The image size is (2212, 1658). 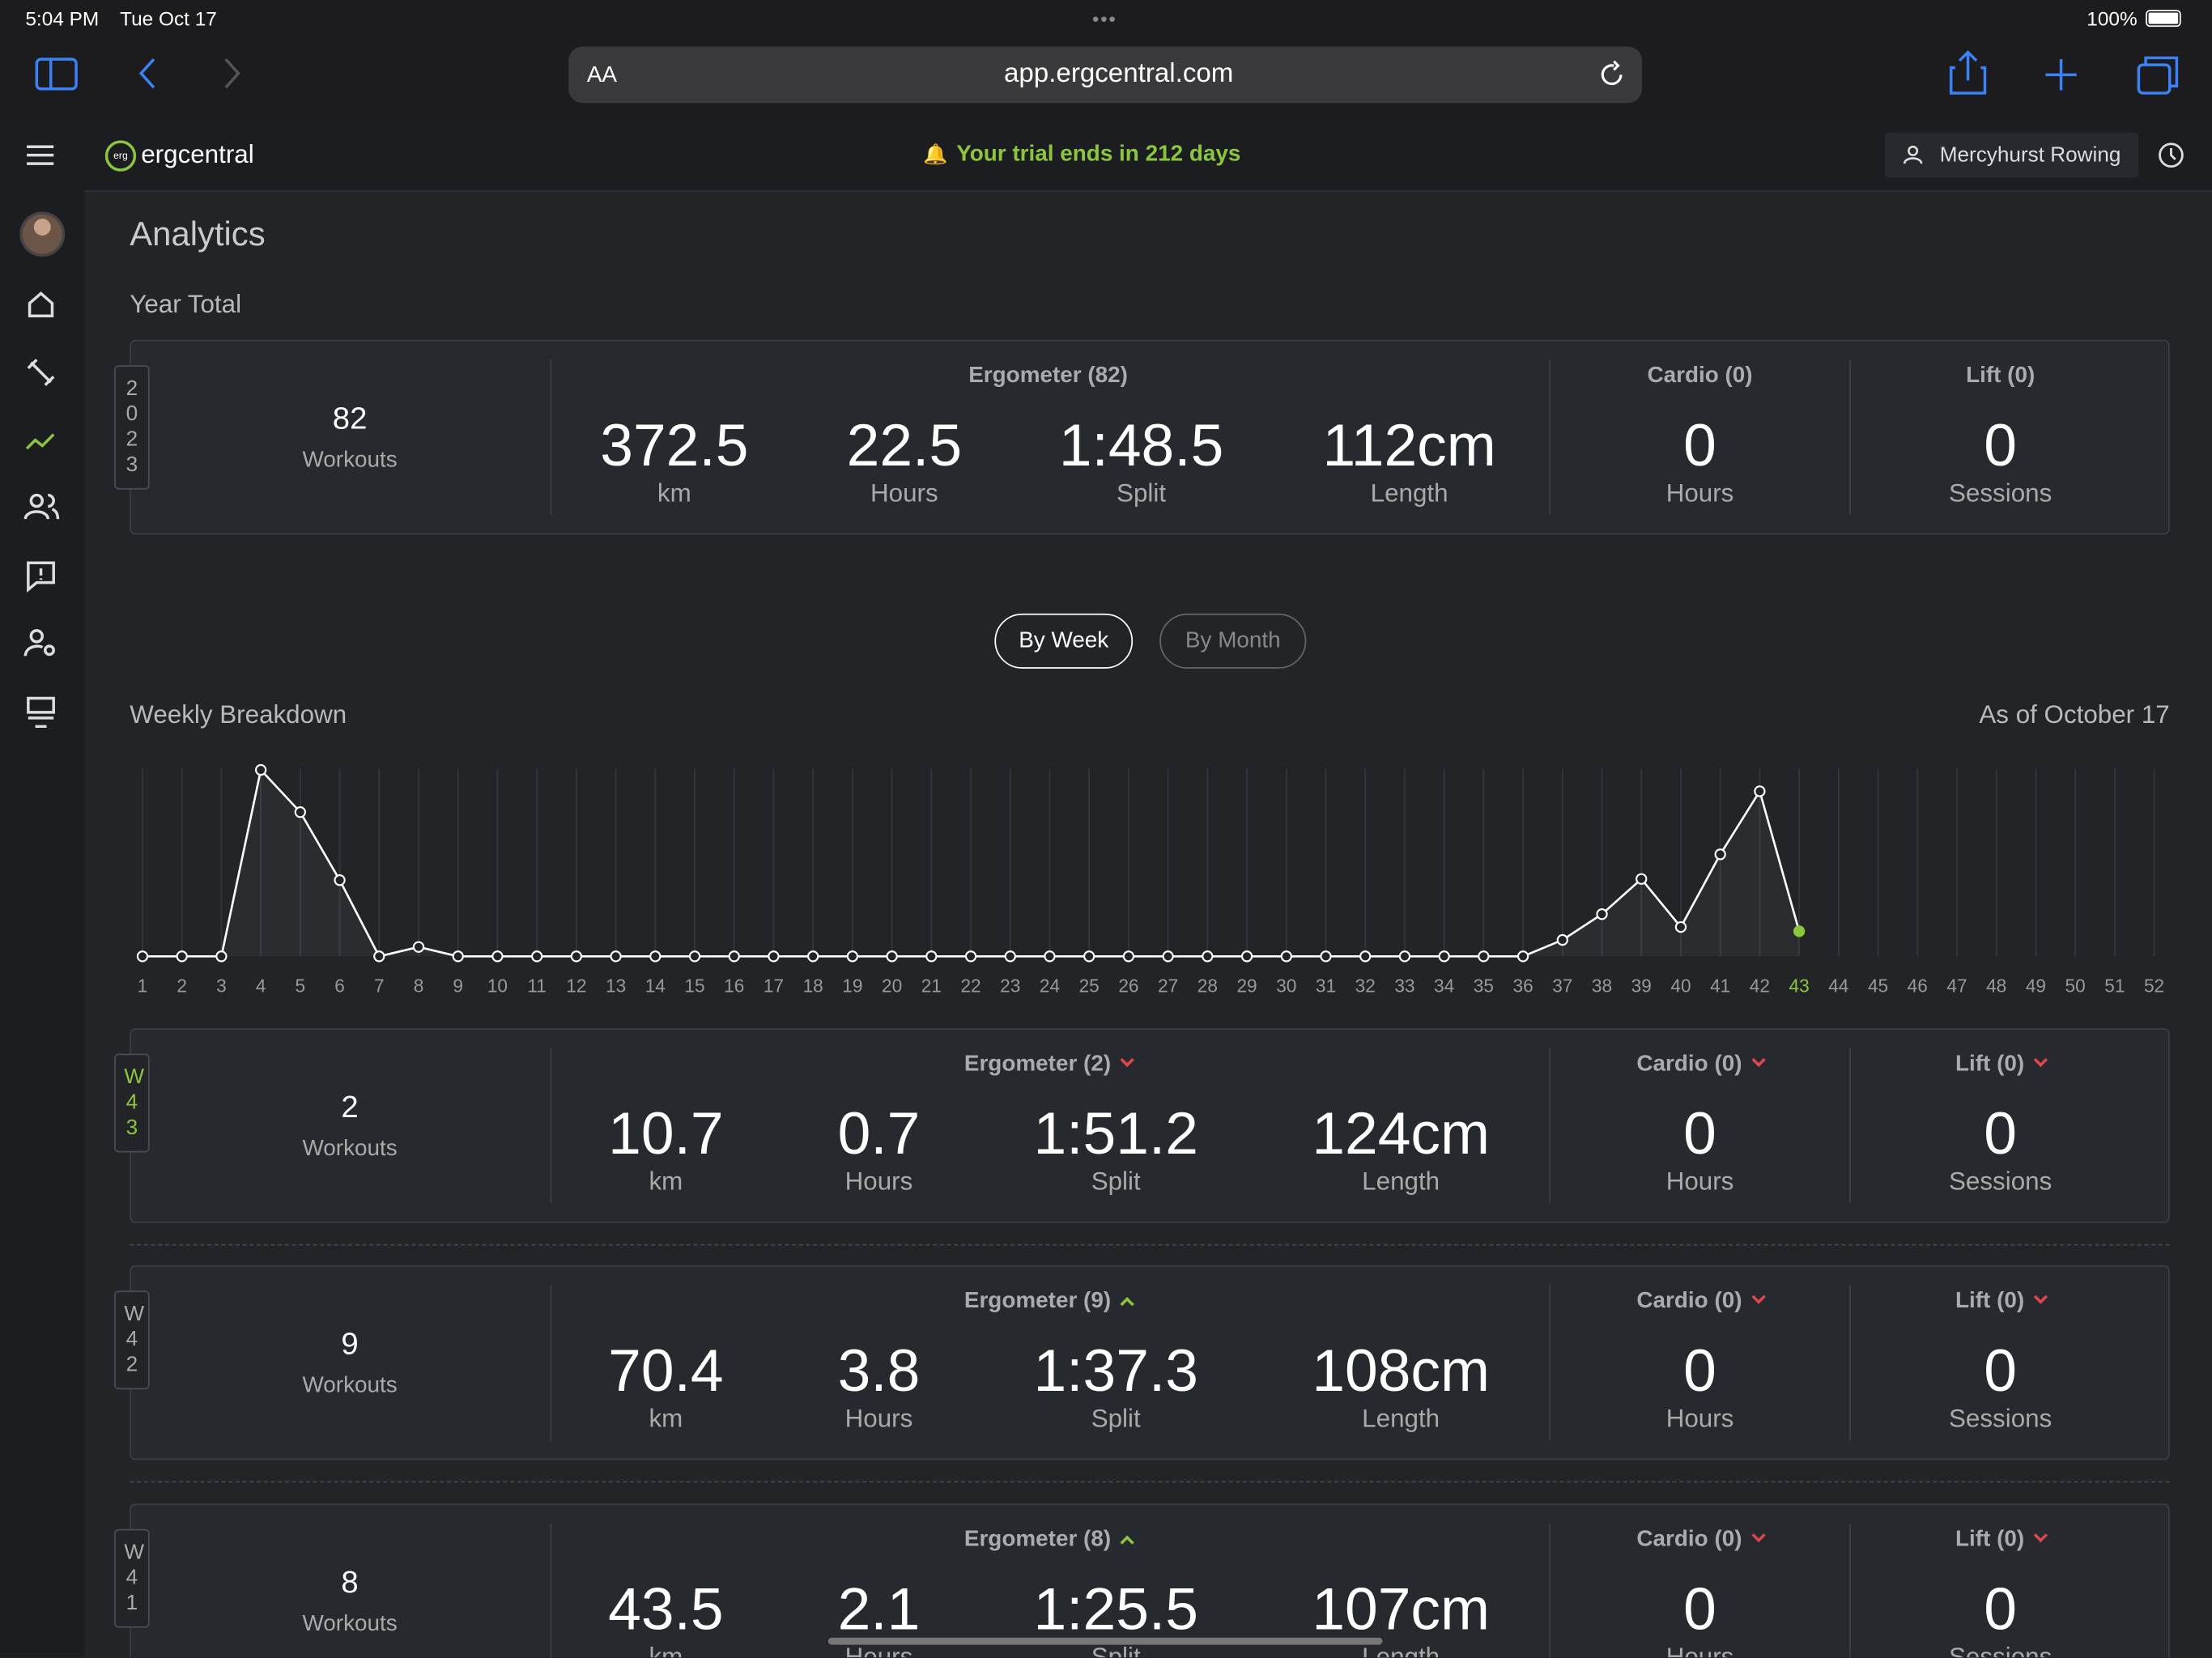 I want to click on tabs-button, so click(x=2154, y=79).